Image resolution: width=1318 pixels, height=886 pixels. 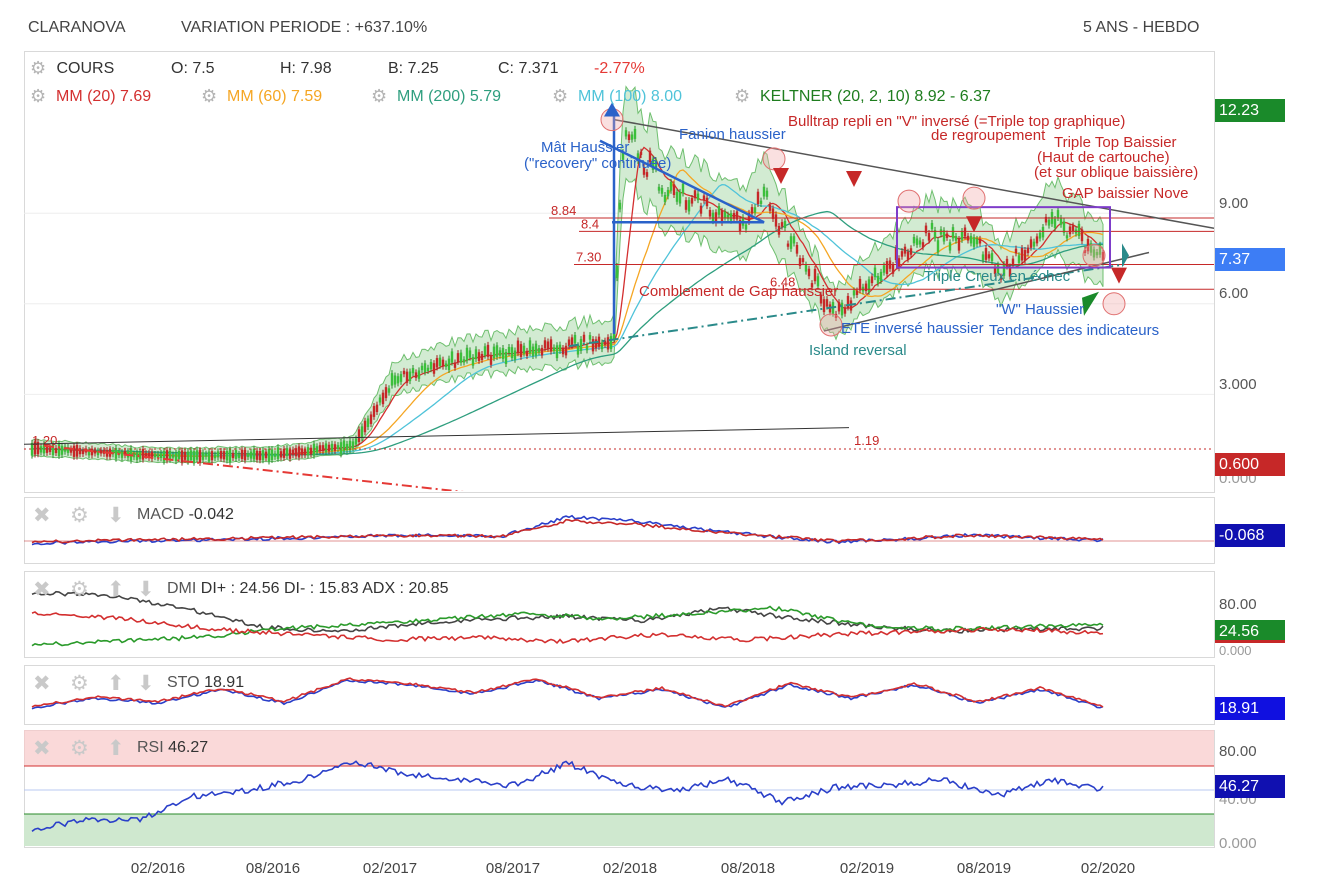 What do you see at coordinates (307, 589) in the screenshot?
I see `dmi-title: DMI DI+ : 24.56 DI- : 15.83 ADX : 20.85` at bounding box center [307, 589].